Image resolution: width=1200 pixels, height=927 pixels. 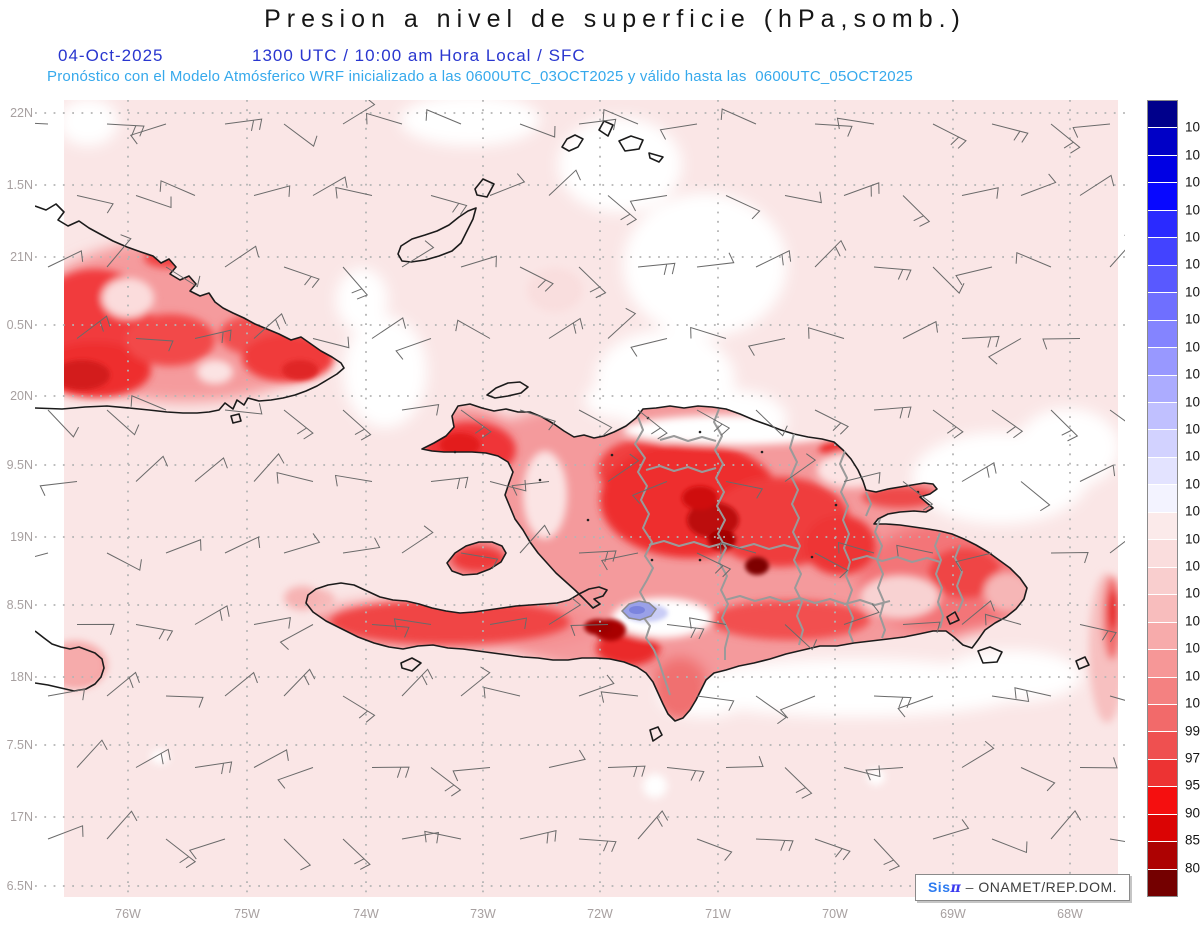 I want to click on lat-label: 20N, so click(x=21, y=396).